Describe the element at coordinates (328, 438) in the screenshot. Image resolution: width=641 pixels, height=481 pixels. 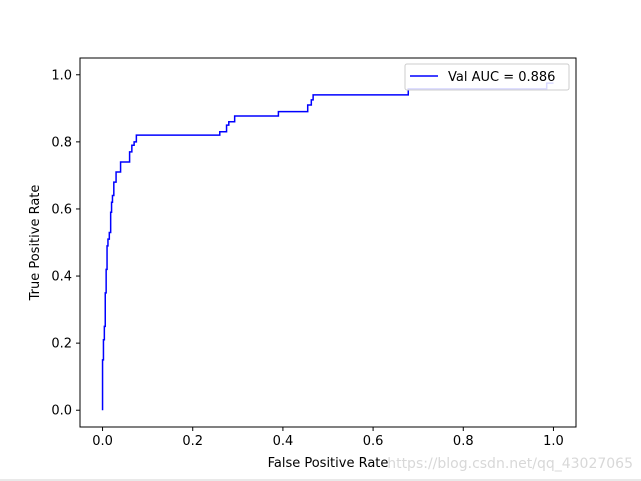
I see `x-axis: 0.0 0.2 0.4 0.6 0.8 1.0` at that location.